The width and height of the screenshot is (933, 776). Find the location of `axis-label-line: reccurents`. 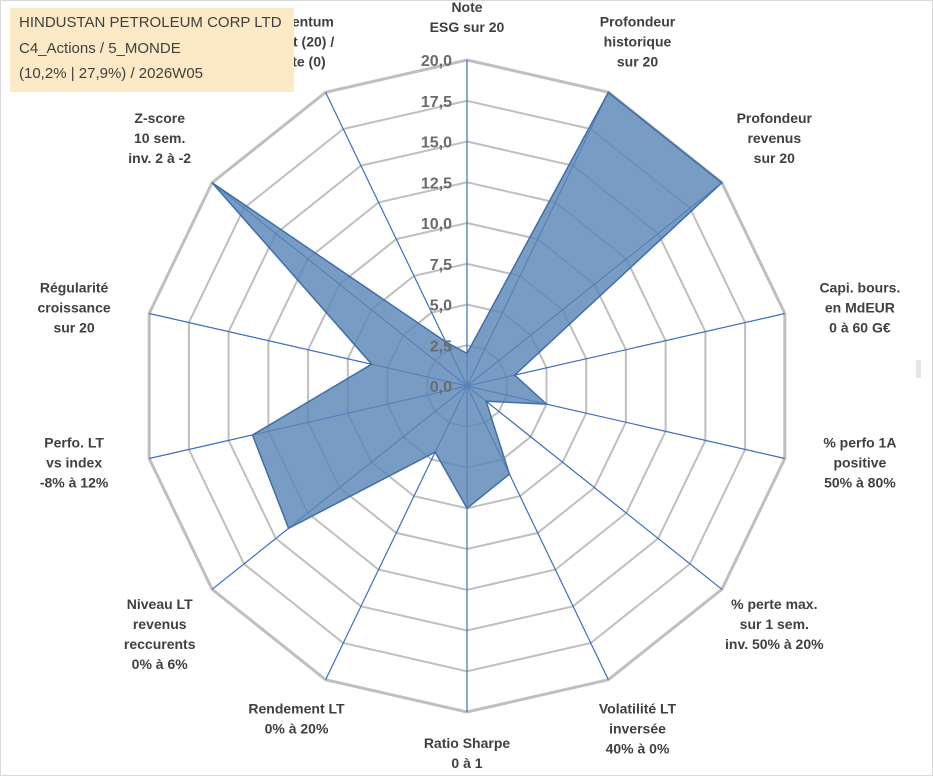

axis-label-line: reccurents is located at coordinates (160, 644).